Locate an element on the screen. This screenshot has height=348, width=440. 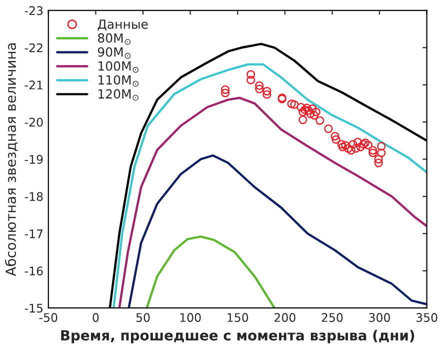
x-axis-title: Время, прошедшее с момента взрыва (дни) is located at coordinates (237, 337).